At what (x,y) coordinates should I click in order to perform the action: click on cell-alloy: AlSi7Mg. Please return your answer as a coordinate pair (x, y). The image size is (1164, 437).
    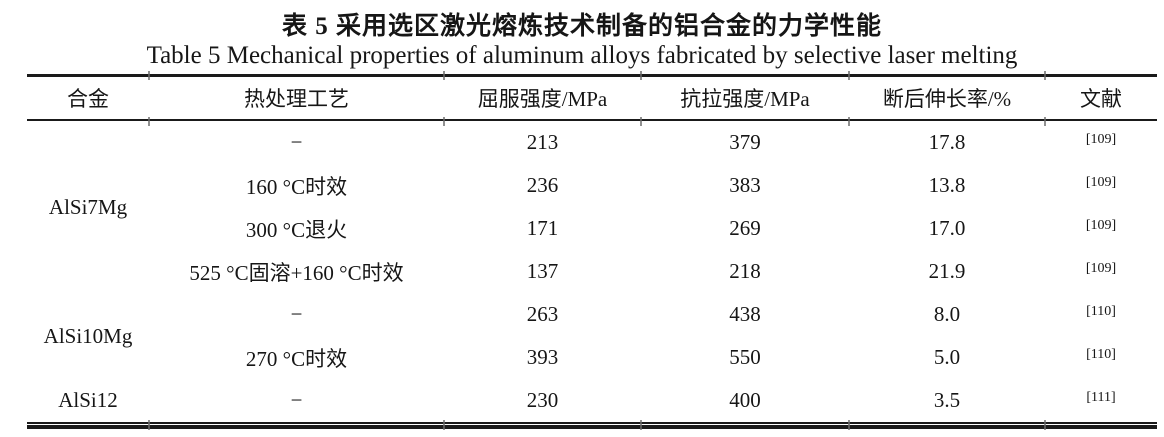
    Looking at the image, I should click on (88, 206).